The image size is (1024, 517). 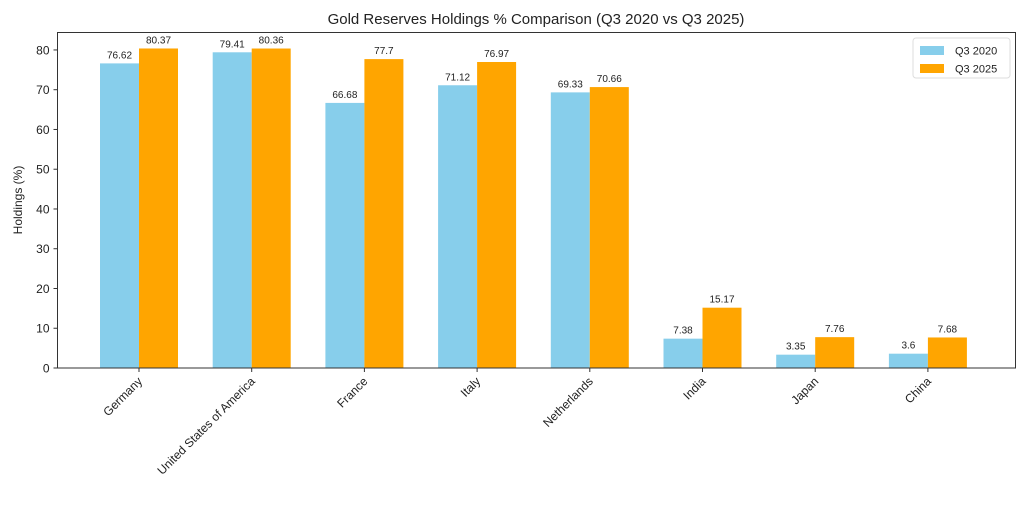 I want to click on data-label: 3.35, so click(x=796, y=347).